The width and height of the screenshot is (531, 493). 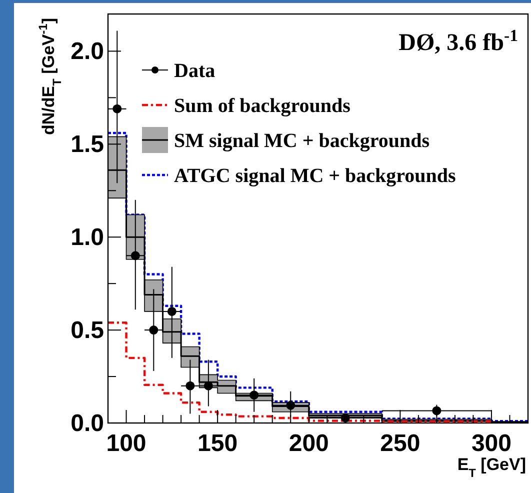 What do you see at coordinates (458, 41) in the screenshot?
I see `annotation: DØ, 3.6 fb$^{-1}$` at bounding box center [458, 41].